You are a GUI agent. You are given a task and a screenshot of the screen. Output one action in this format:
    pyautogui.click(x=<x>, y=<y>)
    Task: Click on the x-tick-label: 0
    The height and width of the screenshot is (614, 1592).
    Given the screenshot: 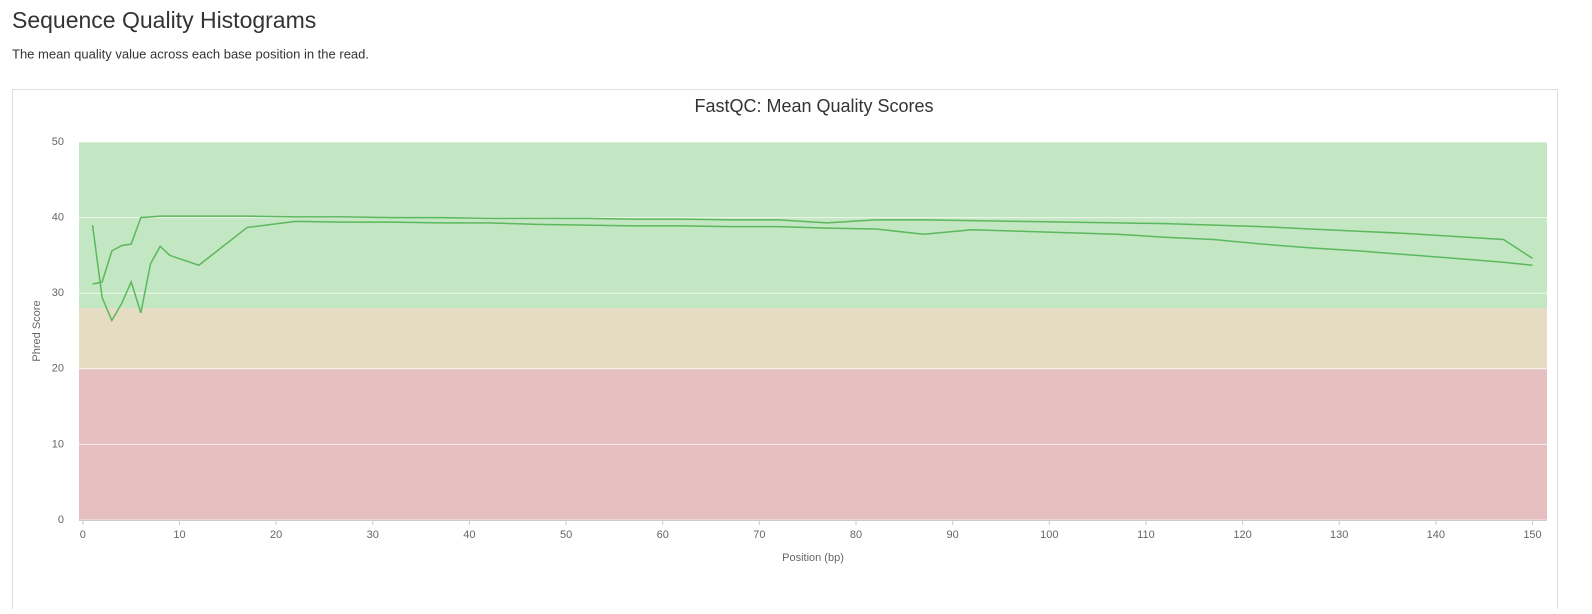 What is the action you would take?
    pyautogui.click(x=83, y=535)
    